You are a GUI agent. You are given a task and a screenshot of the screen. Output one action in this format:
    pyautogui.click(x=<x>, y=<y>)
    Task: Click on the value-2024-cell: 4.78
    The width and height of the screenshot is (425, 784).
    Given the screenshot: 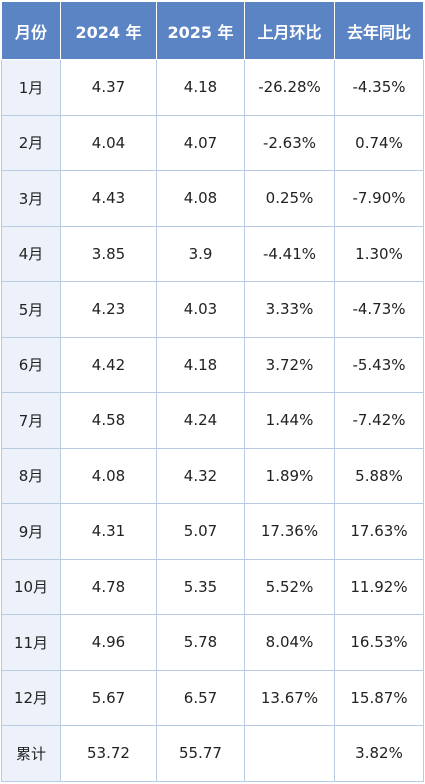 What is the action you would take?
    pyautogui.click(x=108, y=586)
    